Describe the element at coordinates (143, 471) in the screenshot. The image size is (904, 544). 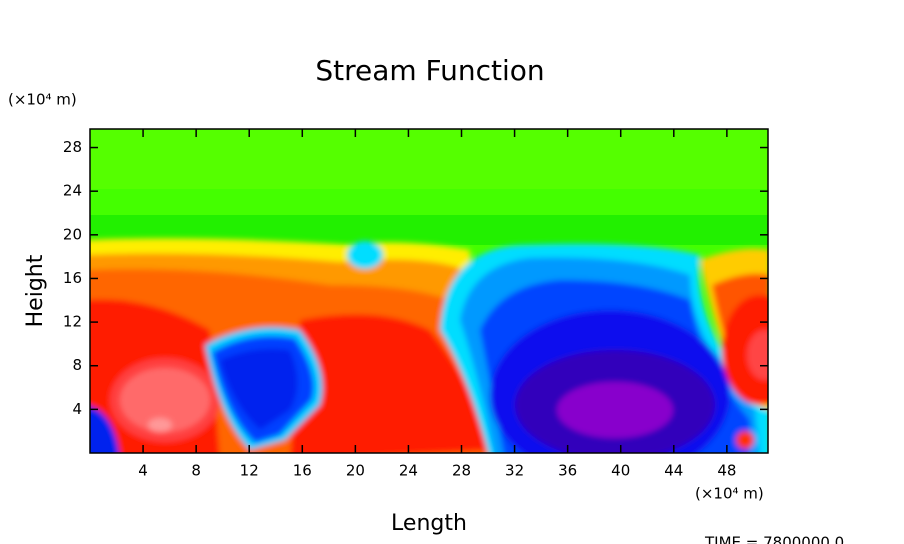
I see `x-tick-label: 4` at that location.